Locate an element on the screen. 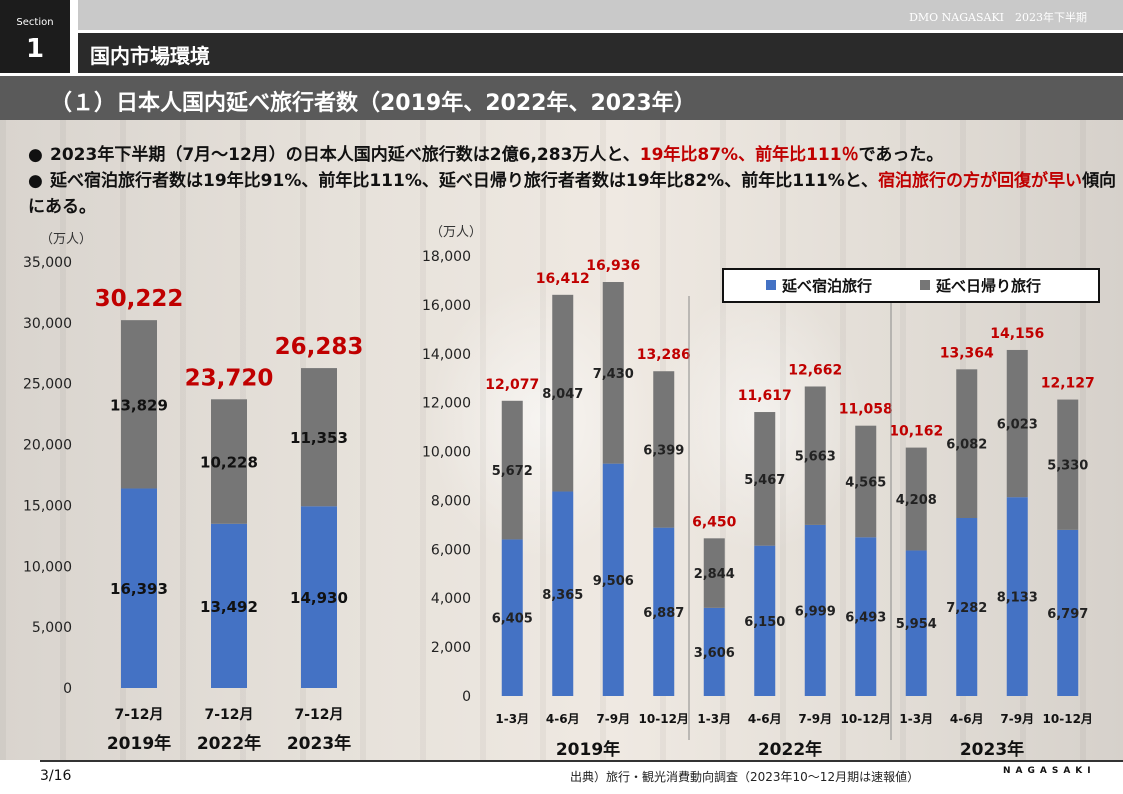 The height and width of the screenshot is (794, 1123). y-tick-label: 35,000 is located at coordinates (47, 263).